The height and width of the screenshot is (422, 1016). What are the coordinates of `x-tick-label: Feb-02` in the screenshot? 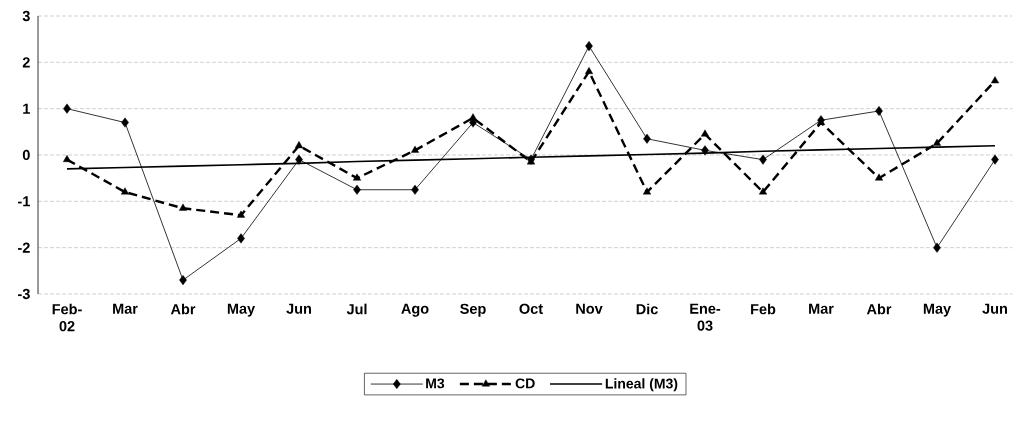 It's located at (67, 317).